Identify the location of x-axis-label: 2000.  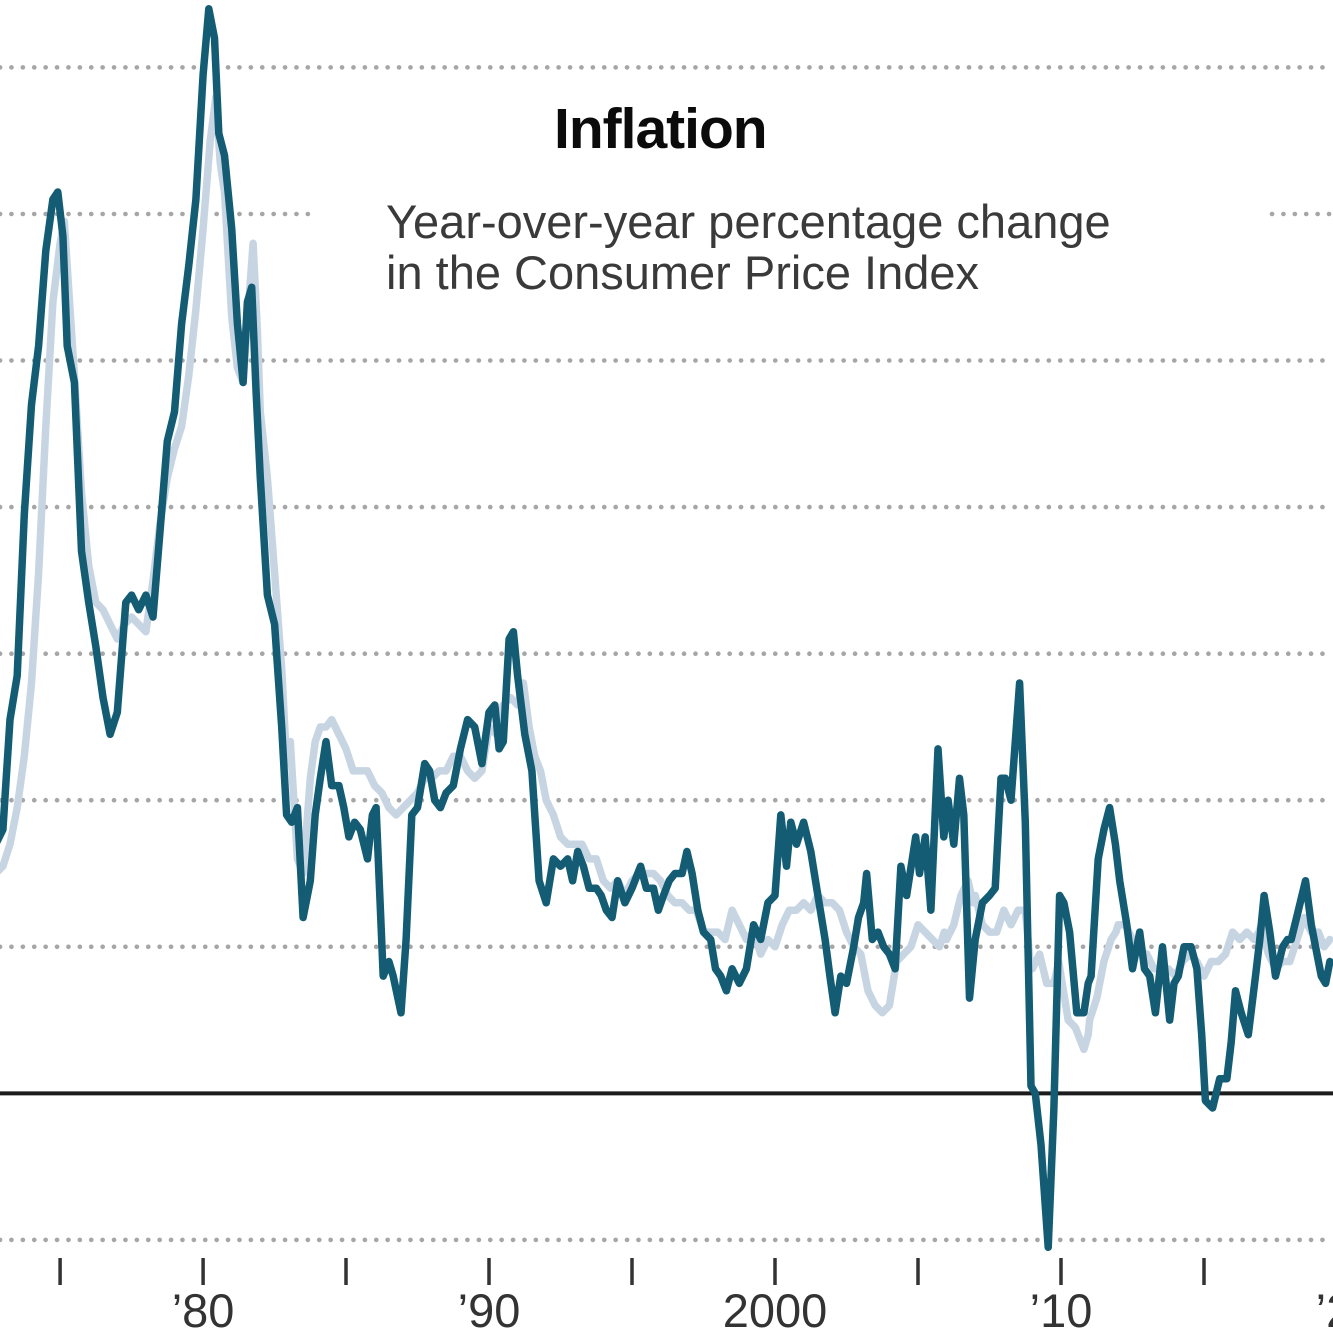
(775, 1308).